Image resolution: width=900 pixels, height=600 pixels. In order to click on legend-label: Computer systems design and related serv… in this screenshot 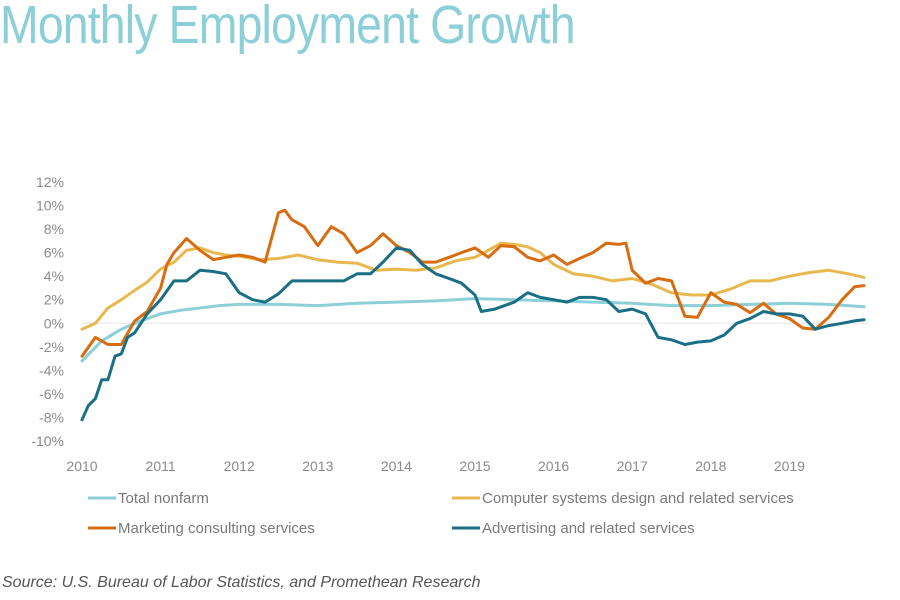, I will do `click(638, 498)`.